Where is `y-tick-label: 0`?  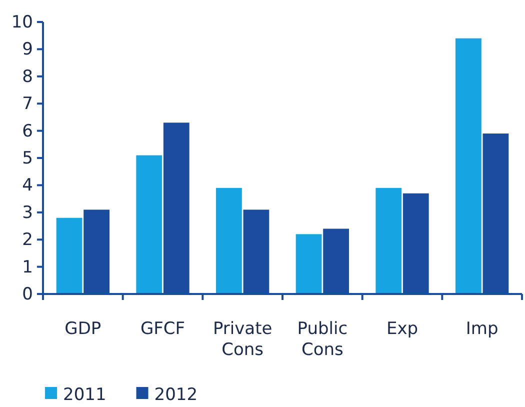
y-tick-label: 0 is located at coordinates (27, 294).